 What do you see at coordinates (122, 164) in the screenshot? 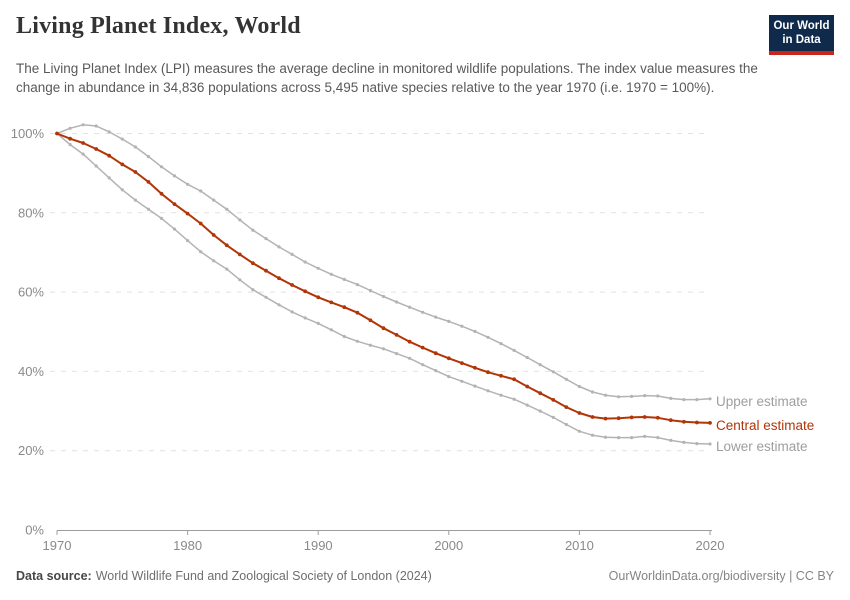
I see `series-point-central-estimate-1975` at bounding box center [122, 164].